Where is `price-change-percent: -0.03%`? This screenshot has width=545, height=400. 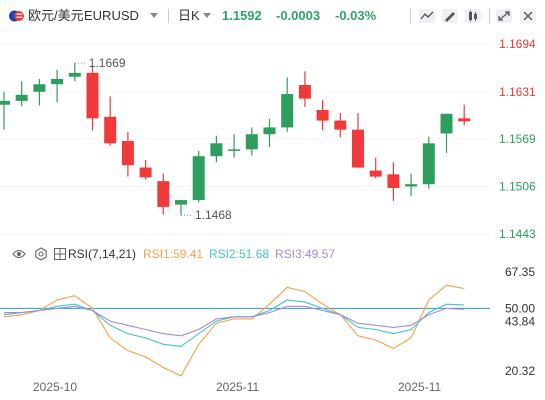
price-change-percent: -0.03% is located at coordinates (356, 15).